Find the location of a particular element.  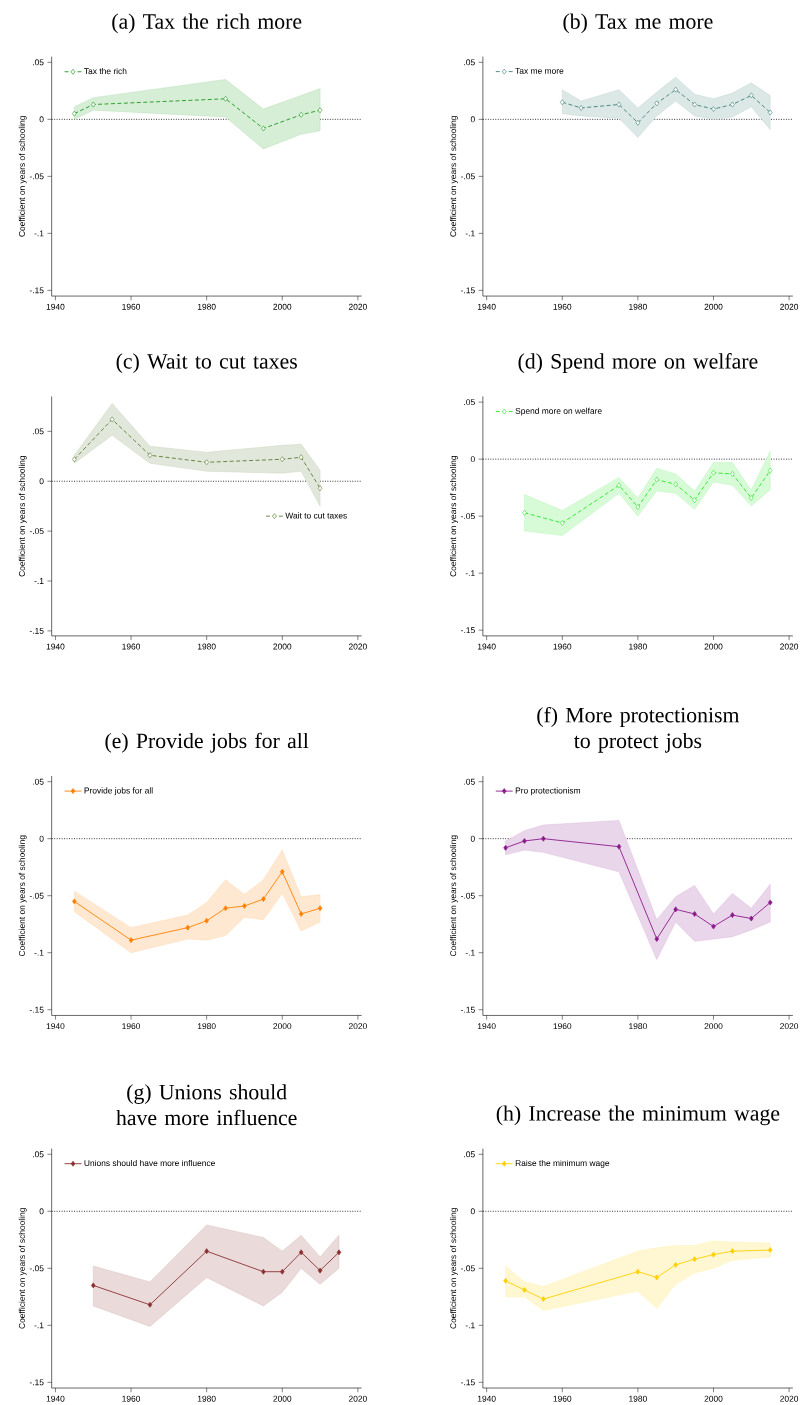

chart-title: (g) Unions should have more influence is located at coordinates (206, 1105).